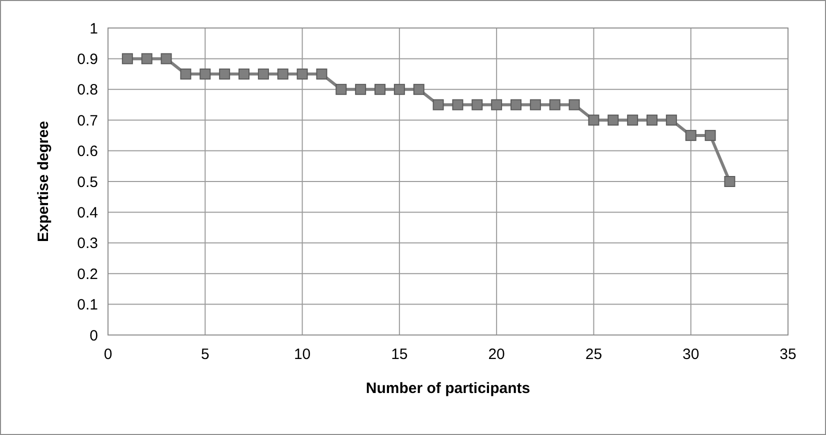 The height and width of the screenshot is (435, 826). What do you see at coordinates (87, 213) in the screenshot?
I see `y-tick-label: 0.4` at bounding box center [87, 213].